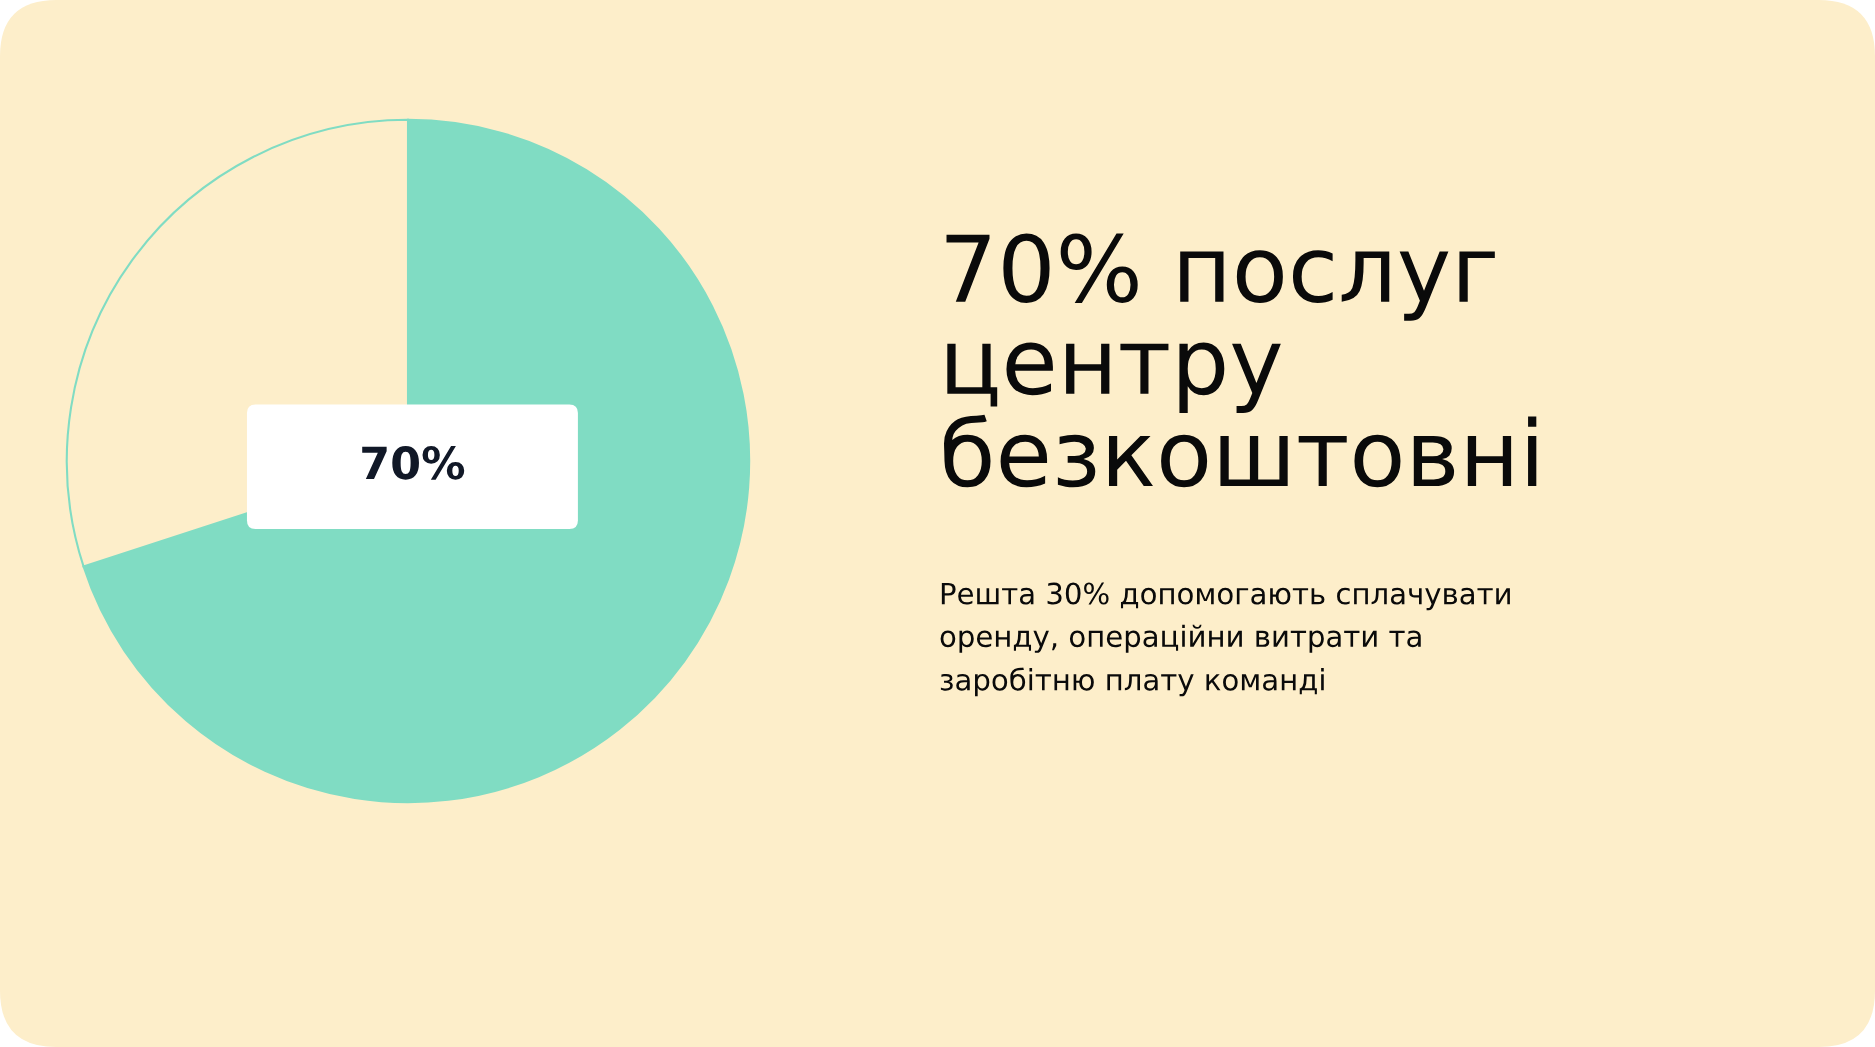  Describe the element at coordinates (1240, 360) in the screenshot. I see `text: 70% послуг центру безкоштовні` at that location.